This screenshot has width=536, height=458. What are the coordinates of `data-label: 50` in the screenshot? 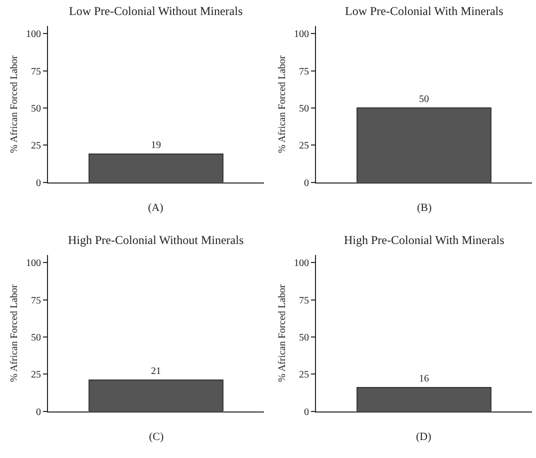 It's located at (424, 99).